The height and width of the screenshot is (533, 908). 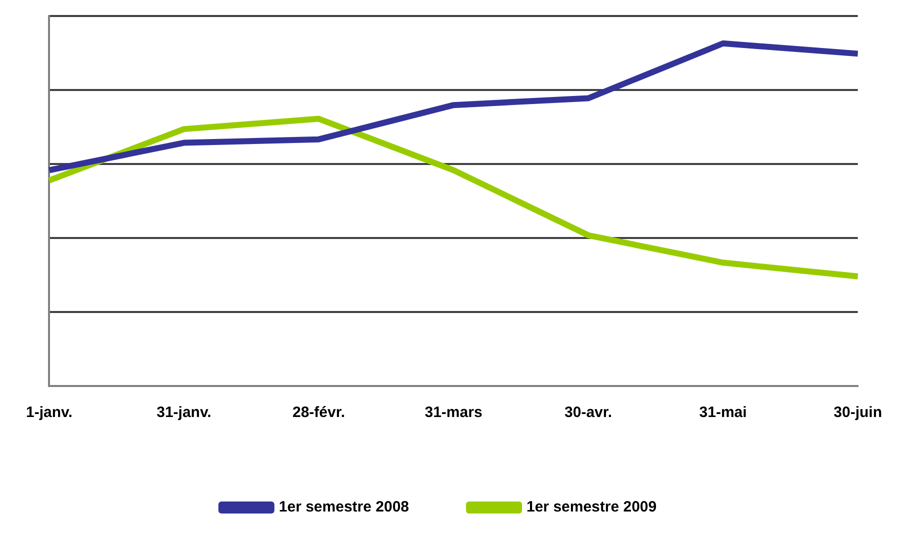 What do you see at coordinates (591, 507) in the screenshot?
I see `legend-label: 1er semestre 2009` at bounding box center [591, 507].